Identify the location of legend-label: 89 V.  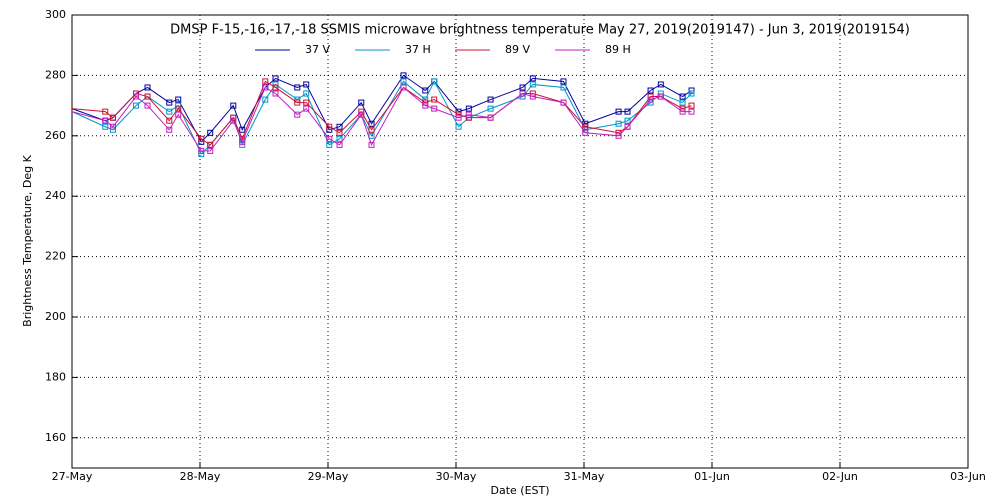
(517, 49).